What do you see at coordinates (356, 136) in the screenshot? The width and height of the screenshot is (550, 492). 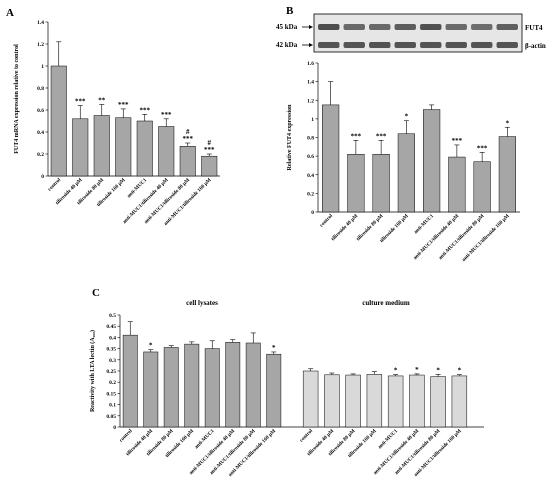 I see `b-annotation-1: ***` at bounding box center [356, 136].